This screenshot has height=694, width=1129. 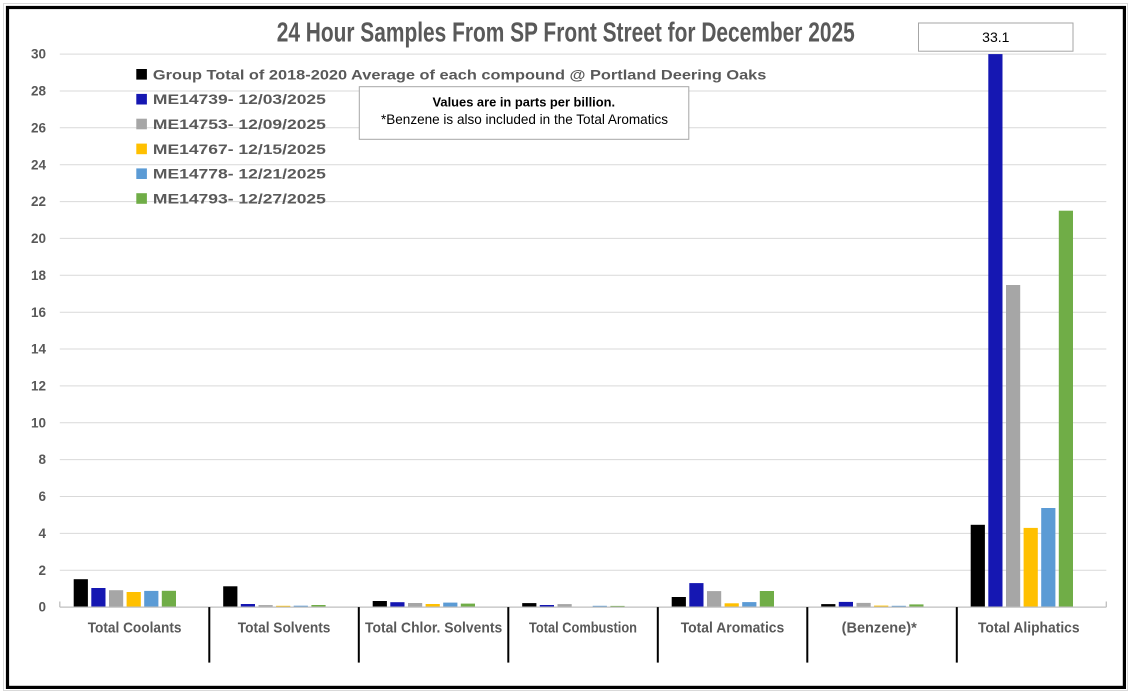 What do you see at coordinates (239, 149) in the screenshot?
I see `svg-text: ME14767- 12/15/2025` at bounding box center [239, 149].